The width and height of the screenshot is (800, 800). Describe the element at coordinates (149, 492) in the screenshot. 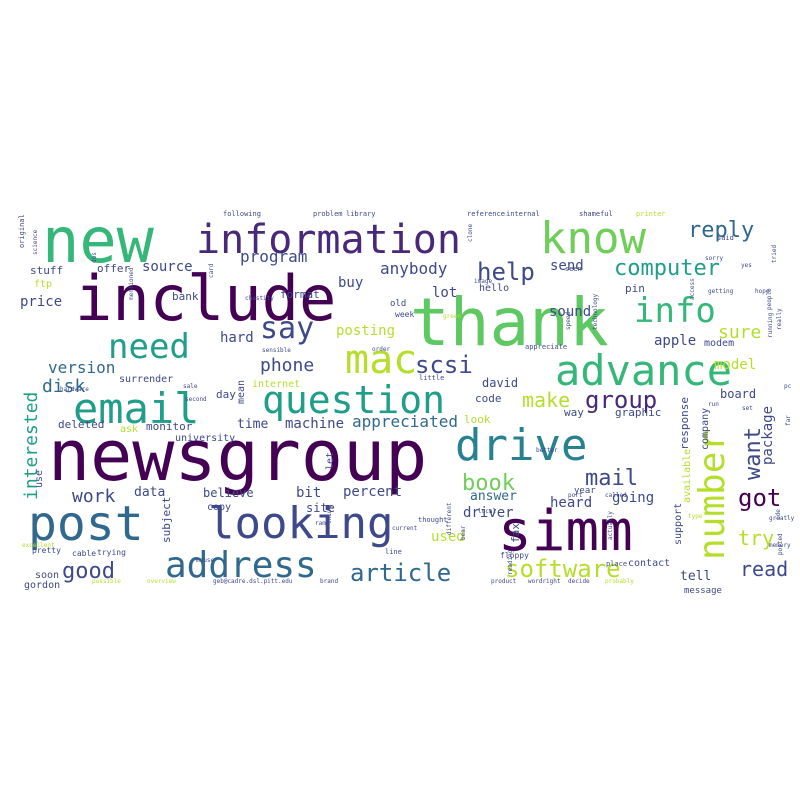

I see `word-data: data` at that location.